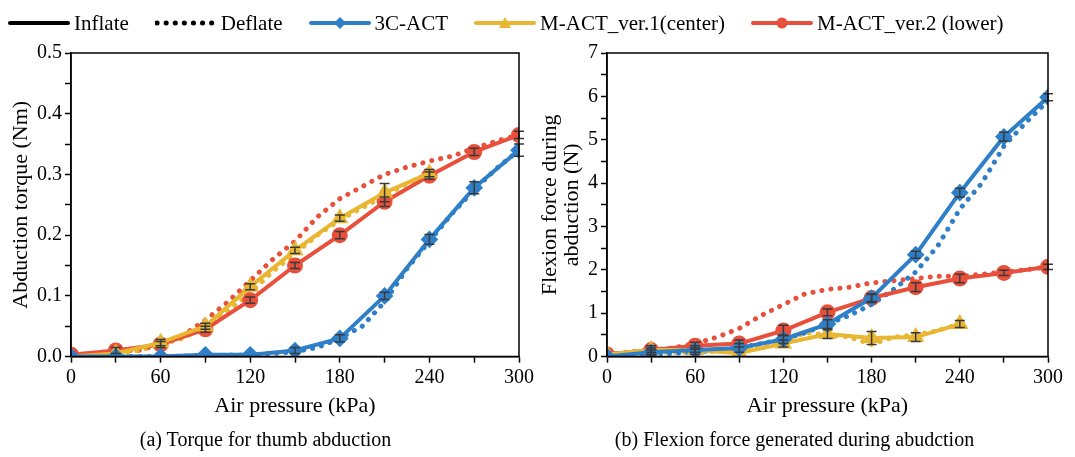  Describe the element at coordinates (909, 23) in the screenshot. I see `legend-label: M-ACT_ver.2 (lower)` at that location.